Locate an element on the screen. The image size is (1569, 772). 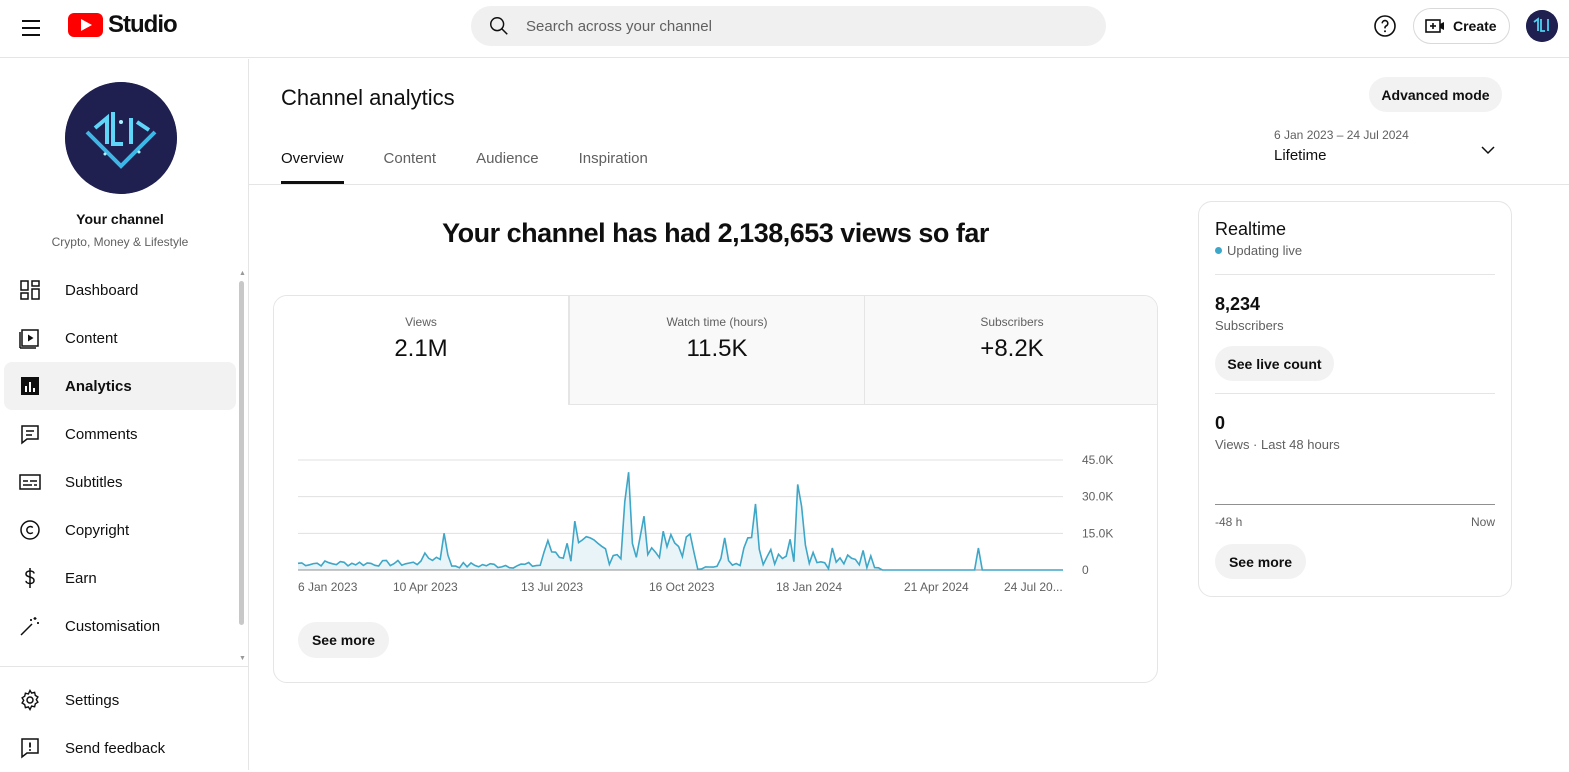
live-status: Updating live is located at coordinates (1258, 250).